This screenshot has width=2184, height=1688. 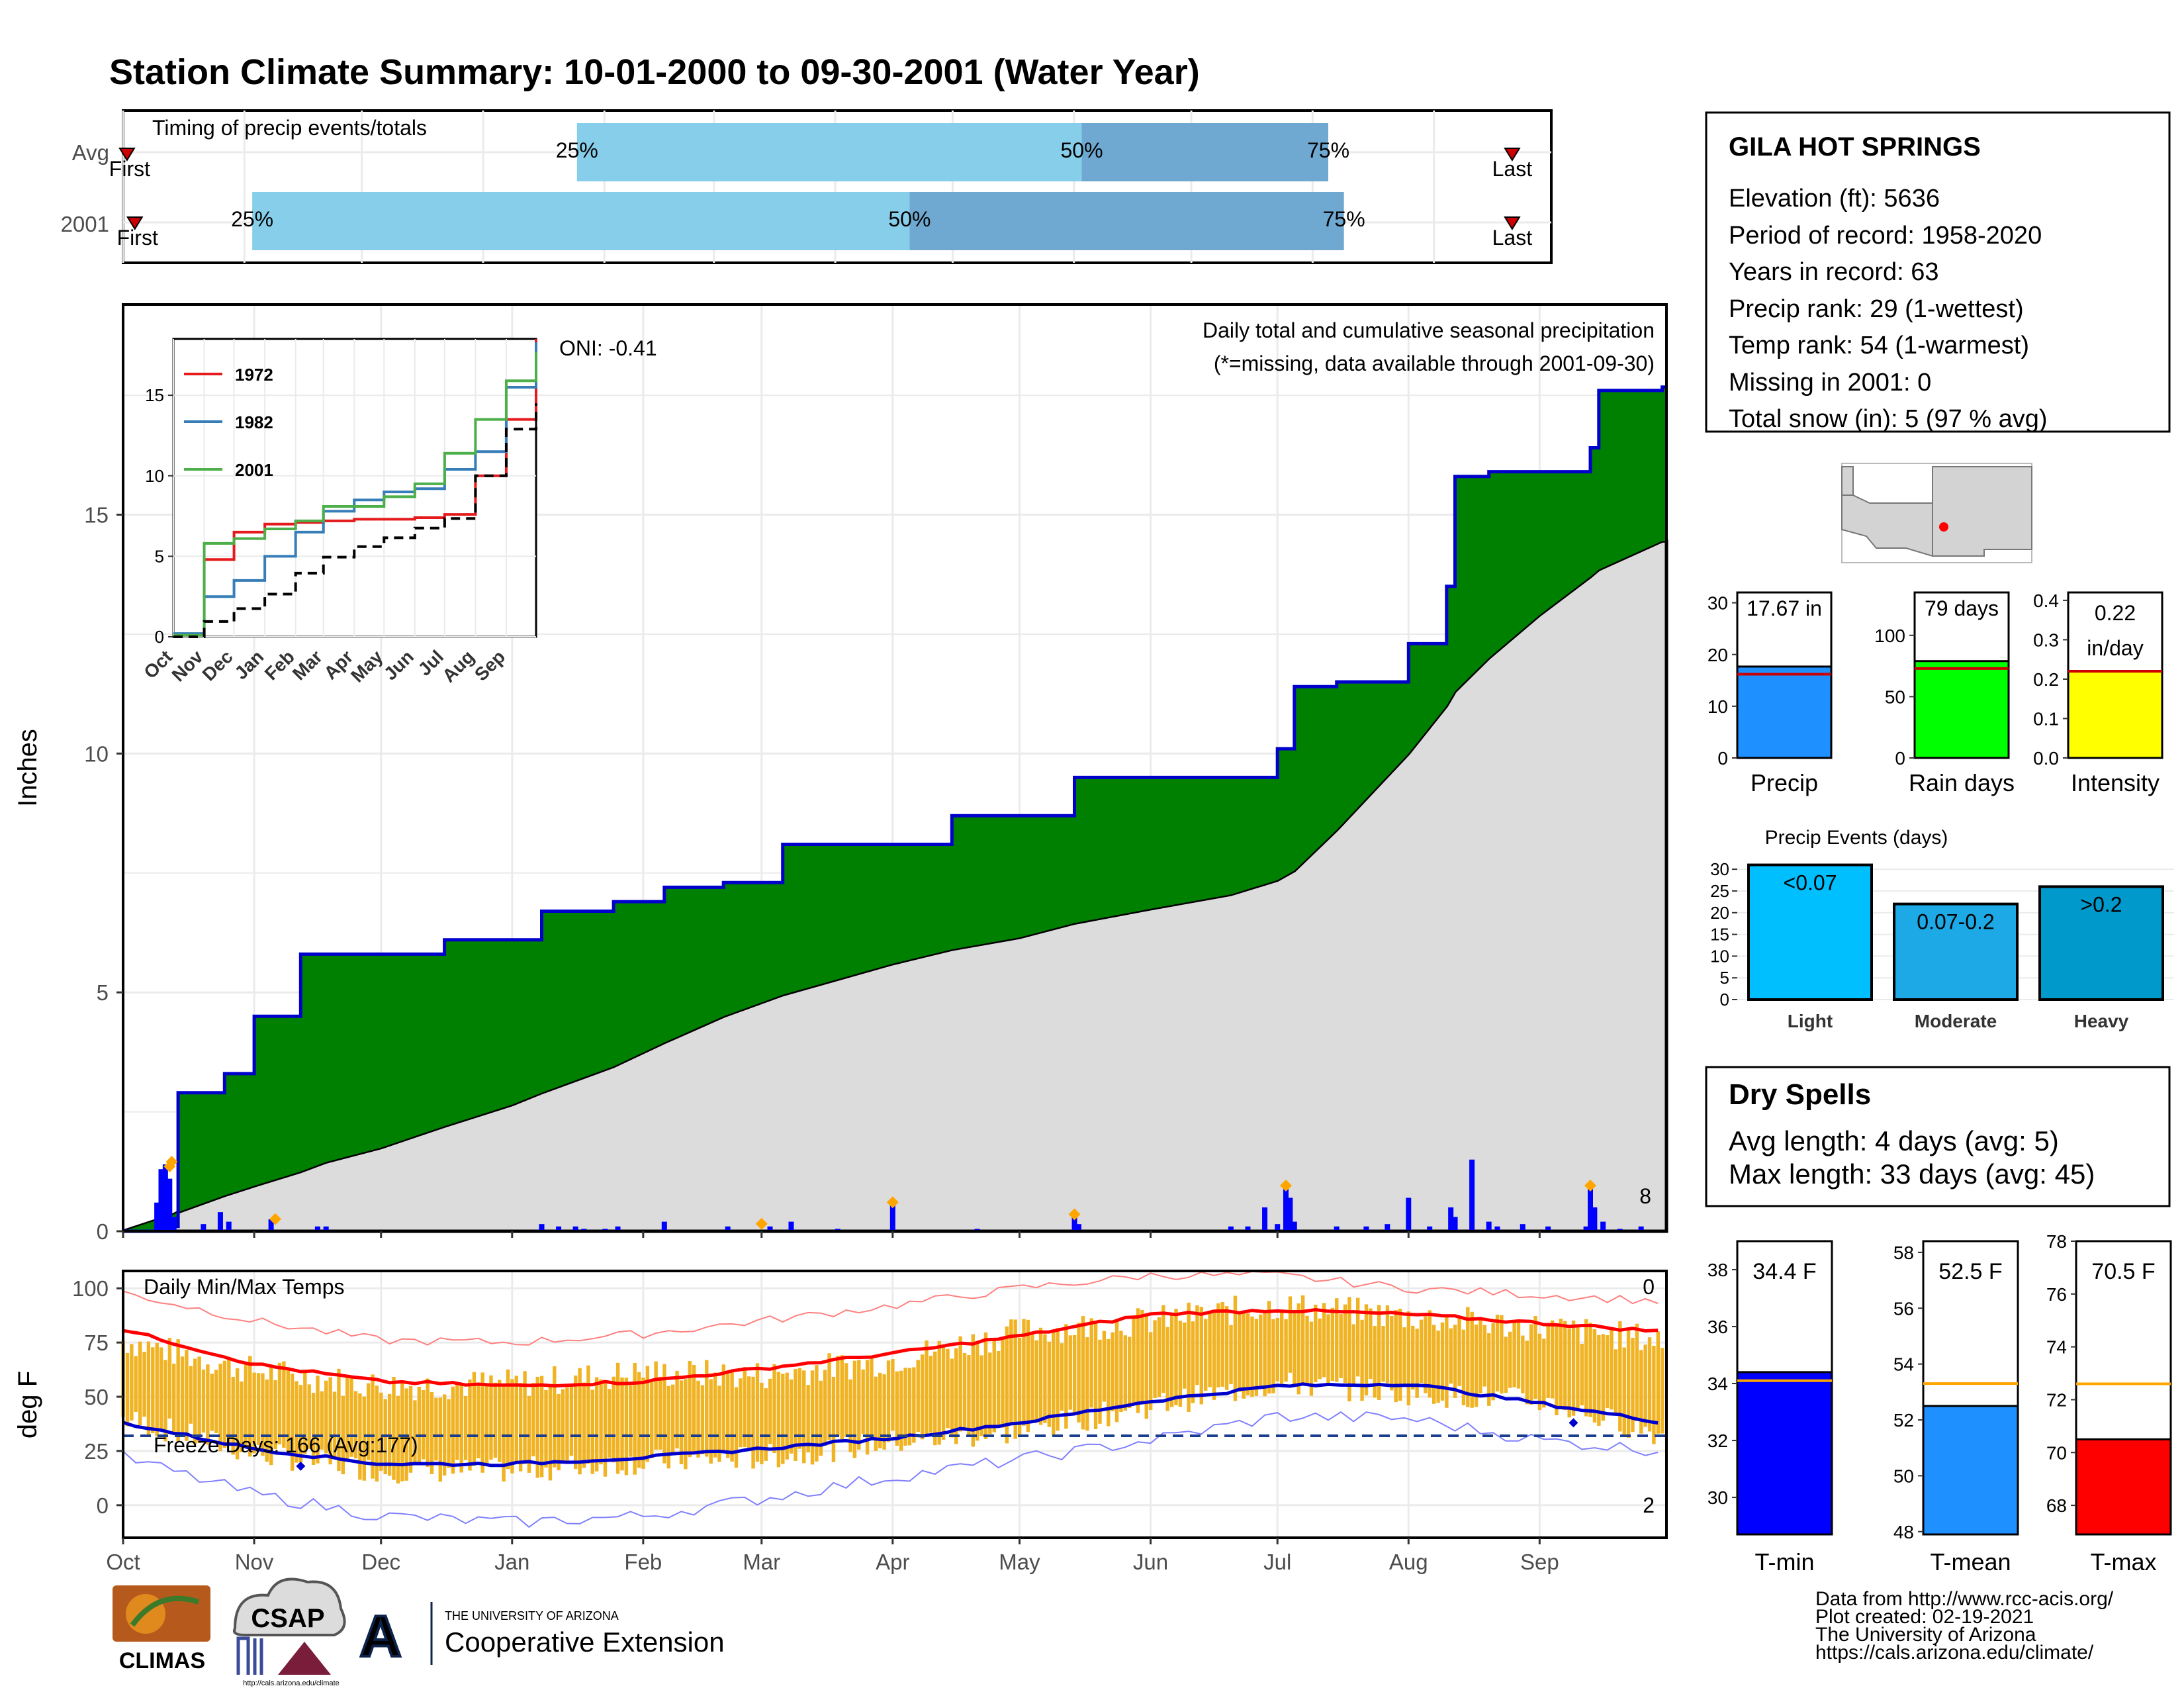 I want to click on event-bar, so click(x=1810, y=932).